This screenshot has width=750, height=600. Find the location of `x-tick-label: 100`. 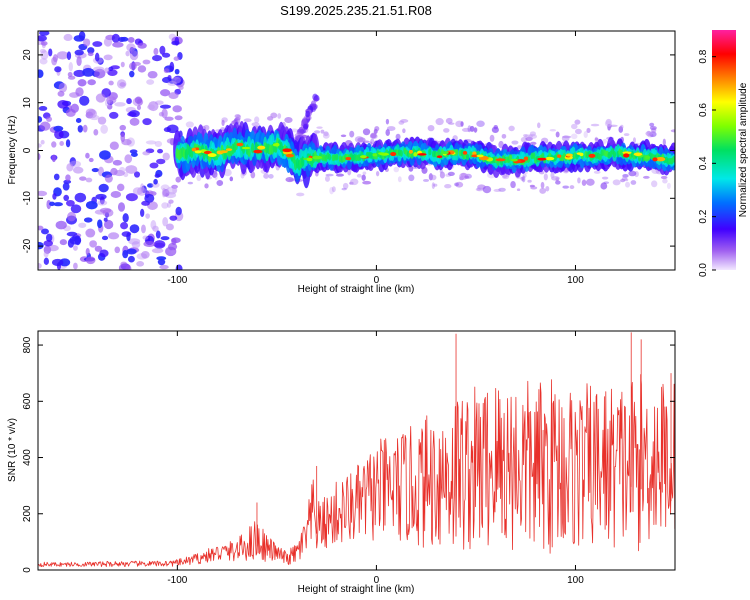

x-tick-label: 100 is located at coordinates (575, 280).